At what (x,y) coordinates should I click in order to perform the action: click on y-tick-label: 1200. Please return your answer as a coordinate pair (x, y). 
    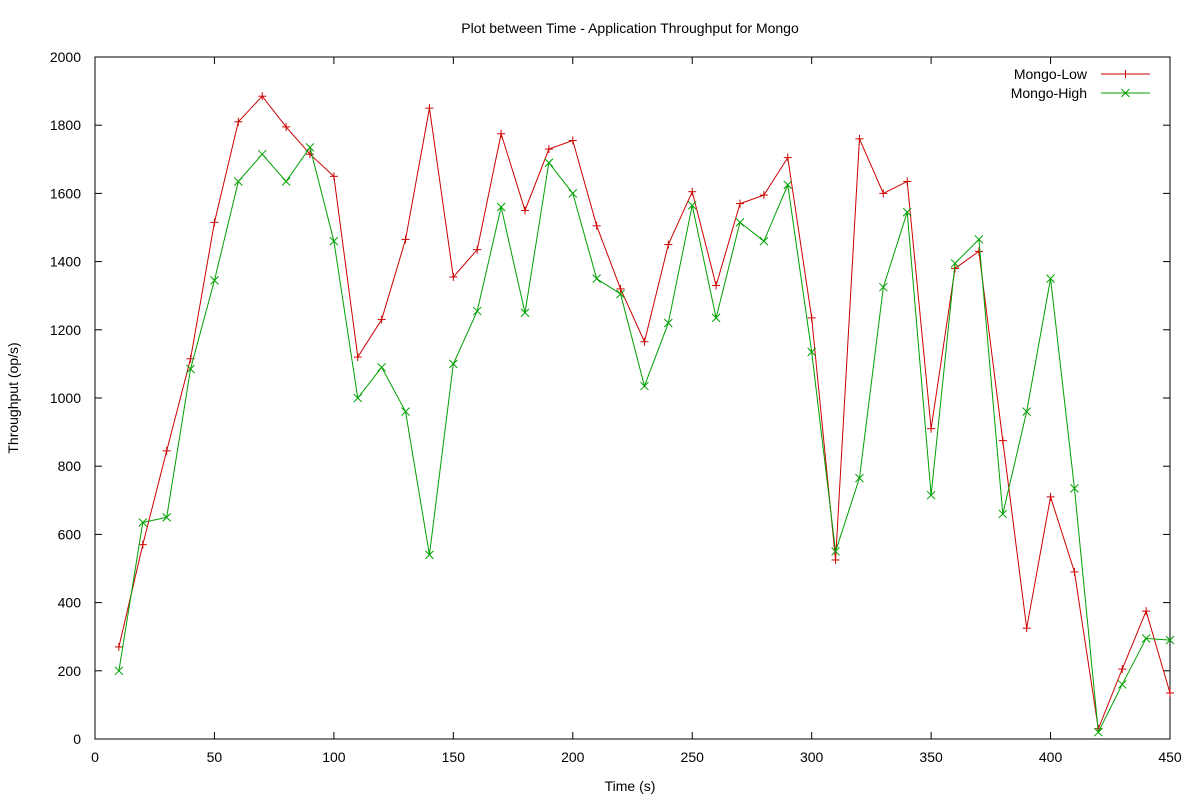
    Looking at the image, I should click on (65, 330).